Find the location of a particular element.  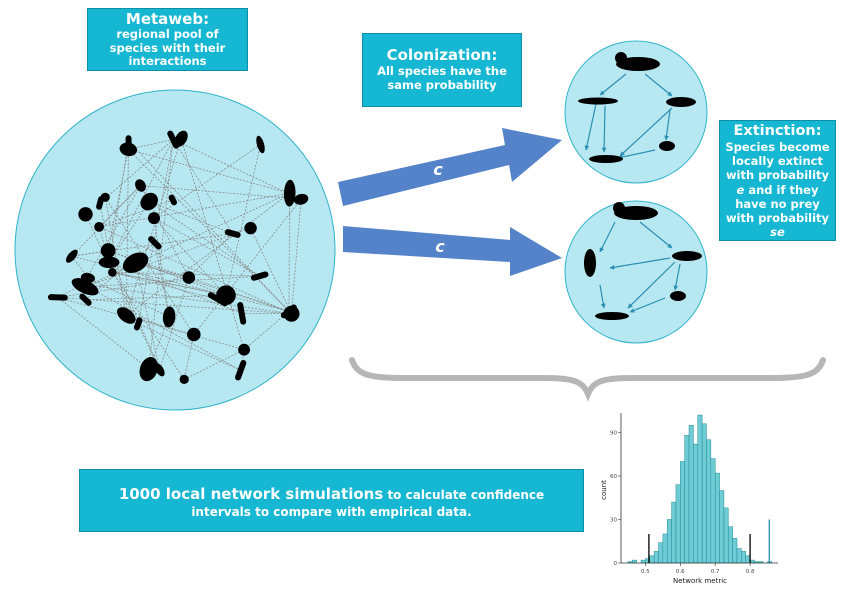

metaweb-subtitle-line-2: species with their is located at coordinates (167, 47).